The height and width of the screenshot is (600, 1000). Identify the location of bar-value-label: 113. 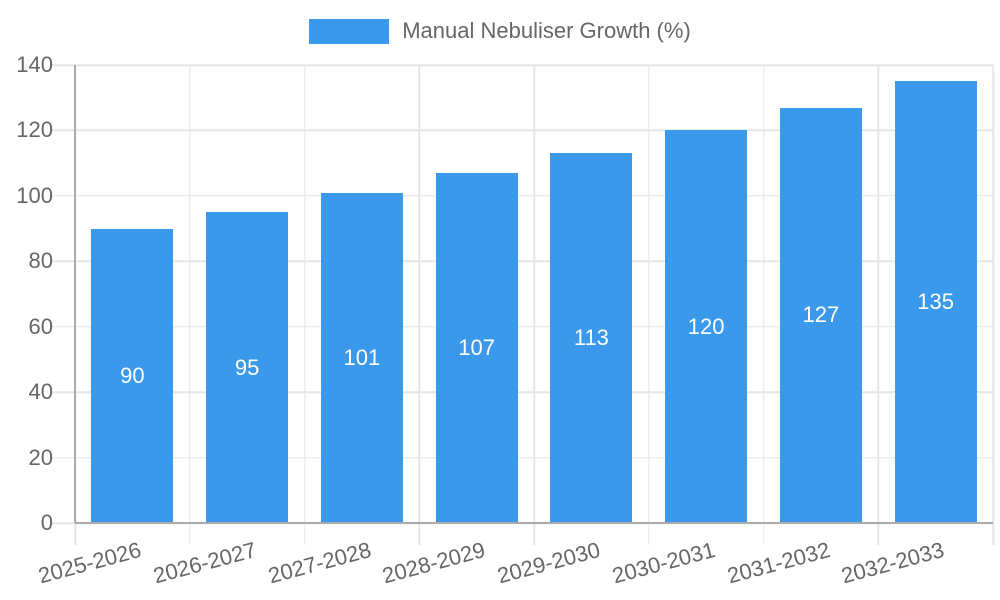
(591, 338).